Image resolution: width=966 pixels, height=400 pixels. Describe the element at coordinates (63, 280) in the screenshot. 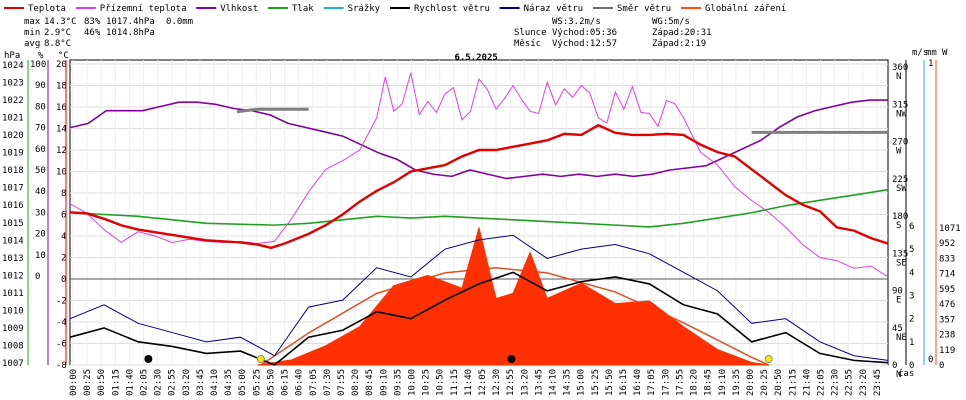

I see `axis-tick-temp: 0` at that location.